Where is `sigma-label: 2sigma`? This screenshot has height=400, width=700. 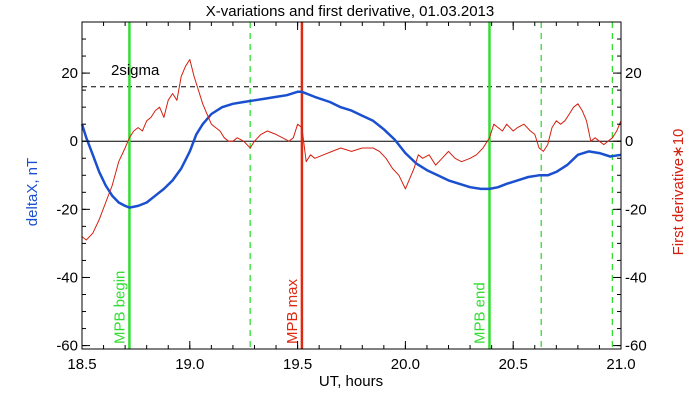
sigma-label: 2sigma is located at coordinates (135, 70).